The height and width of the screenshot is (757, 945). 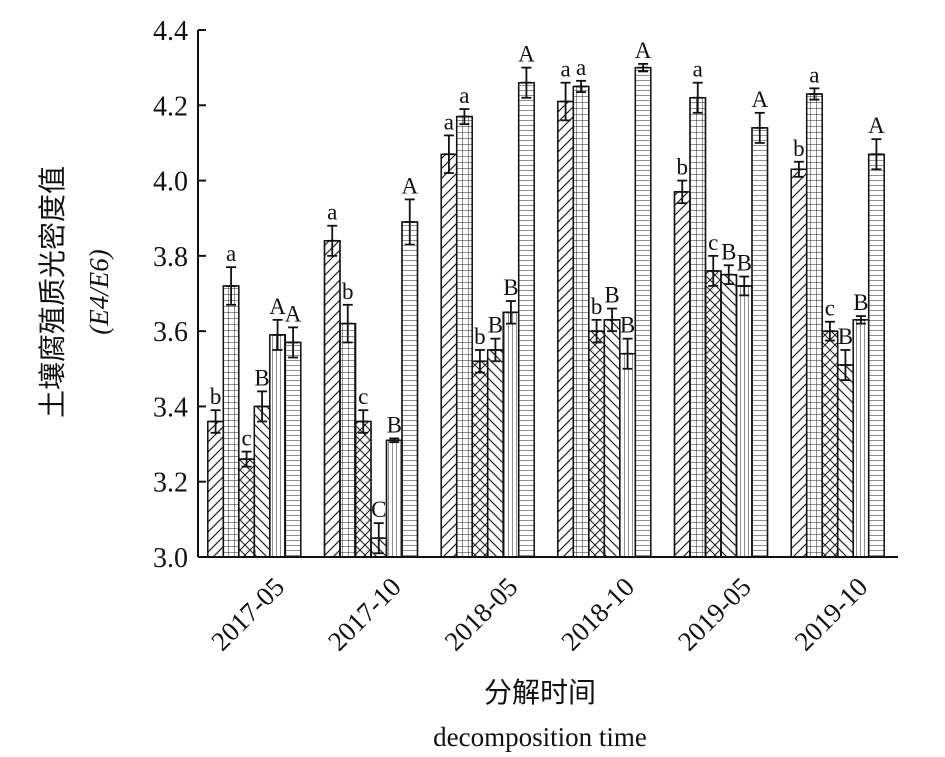 What do you see at coordinates (170, 407) in the screenshot?
I see `y-tick-label: 3.4` at bounding box center [170, 407].